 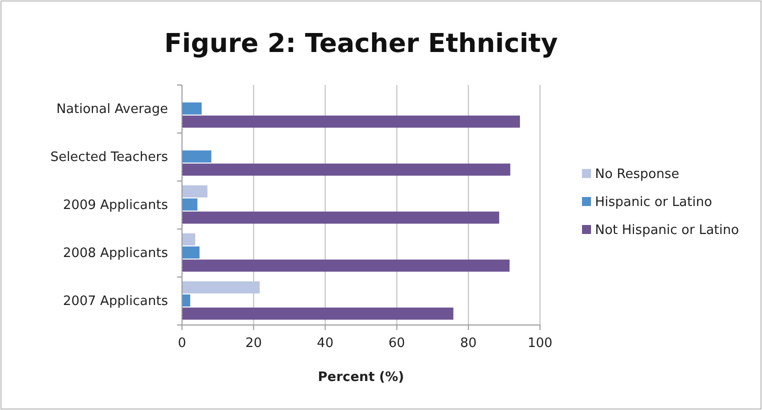 What do you see at coordinates (115, 205) in the screenshot?
I see `y-tick-label: 2009 Applicants` at bounding box center [115, 205].